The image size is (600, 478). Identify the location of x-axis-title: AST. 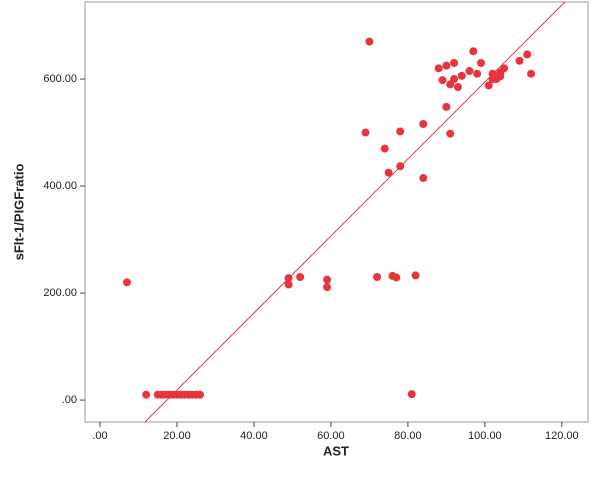
(336, 450).